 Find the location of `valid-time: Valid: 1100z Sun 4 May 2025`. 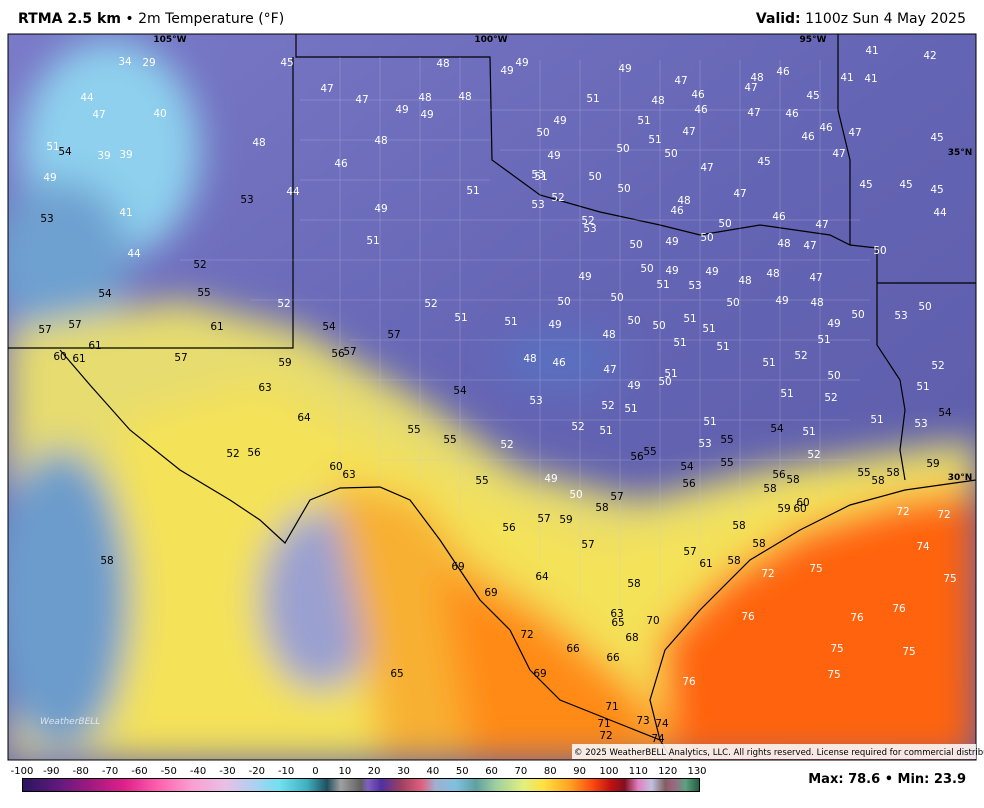

valid-time: Valid: 1100z Sun 4 May 2025 is located at coordinates (861, 19).